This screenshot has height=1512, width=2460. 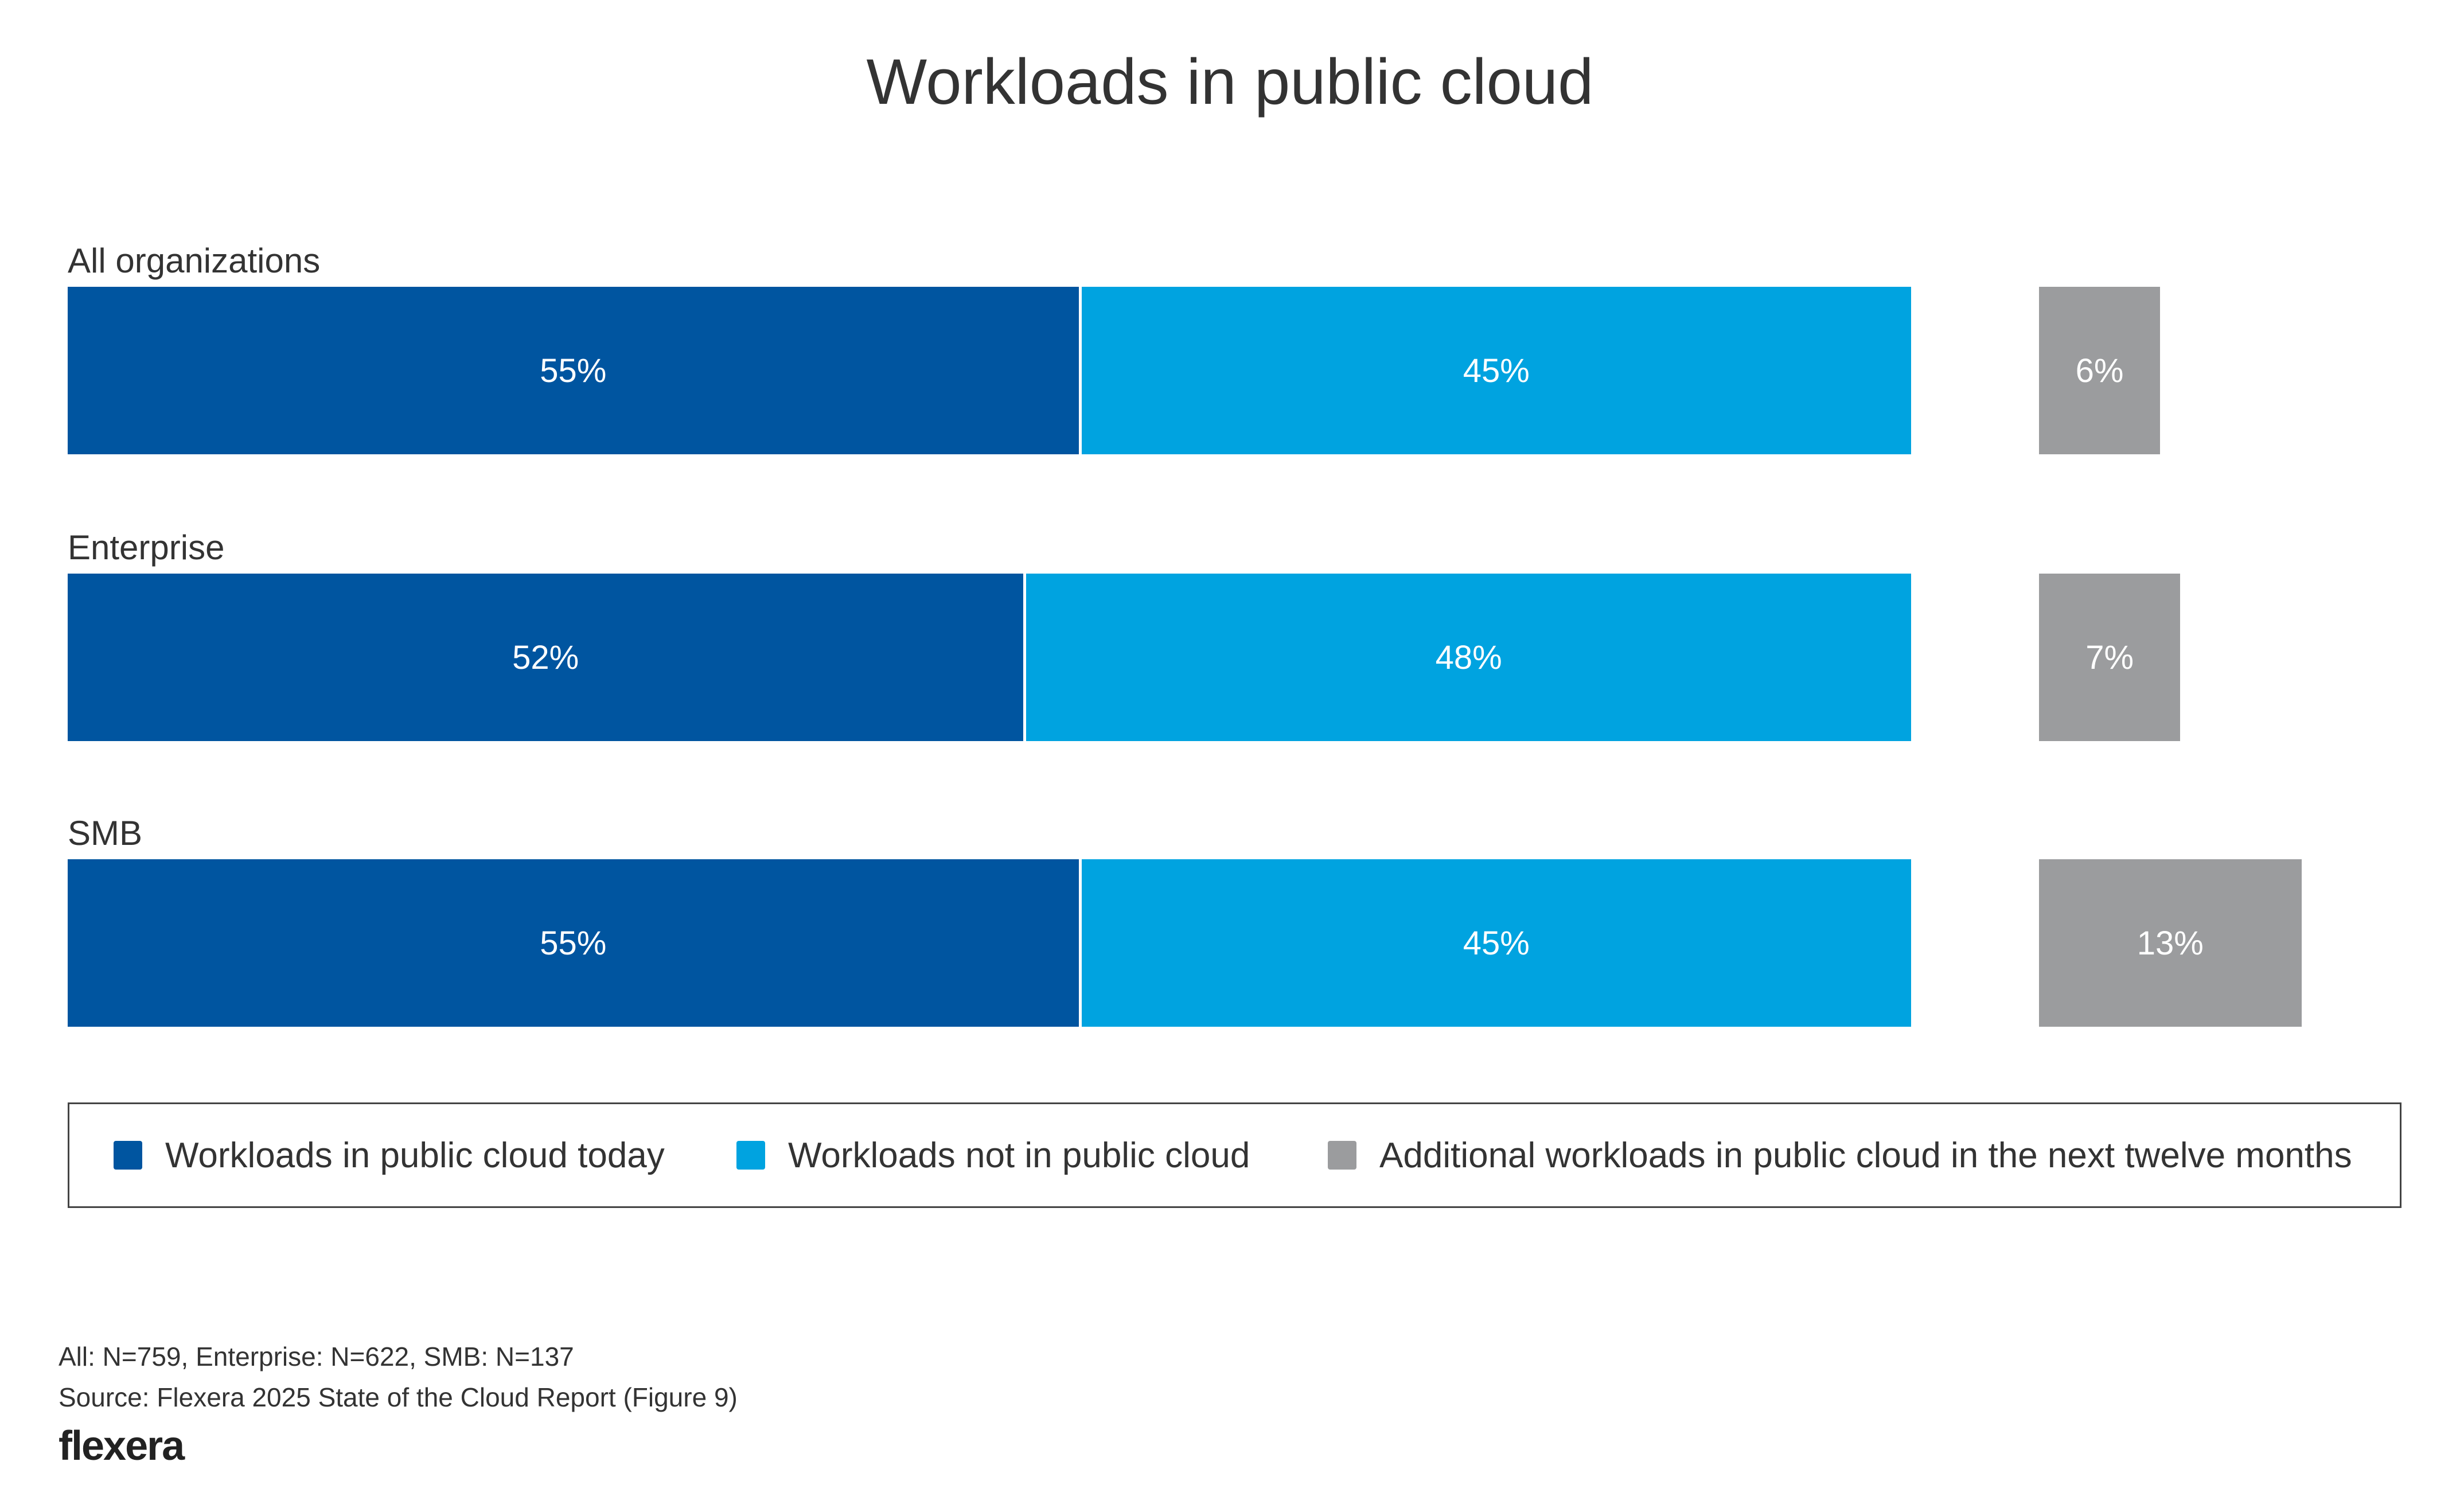 What do you see at coordinates (1230, 82) in the screenshot?
I see `chart-title: Workloads in public cloud` at bounding box center [1230, 82].